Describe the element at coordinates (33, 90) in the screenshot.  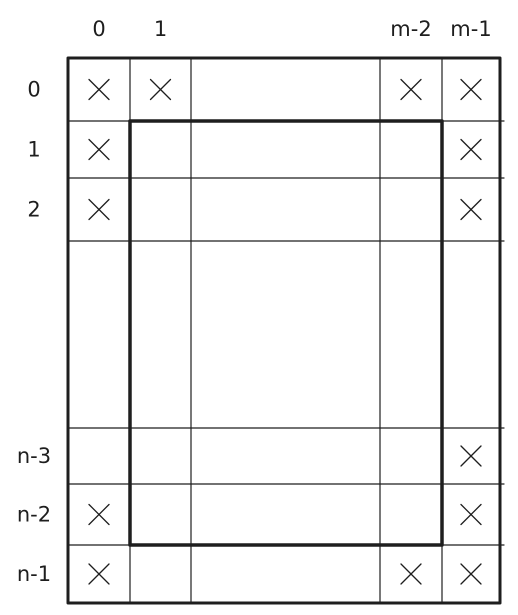
I see `row-label: 0` at that location.